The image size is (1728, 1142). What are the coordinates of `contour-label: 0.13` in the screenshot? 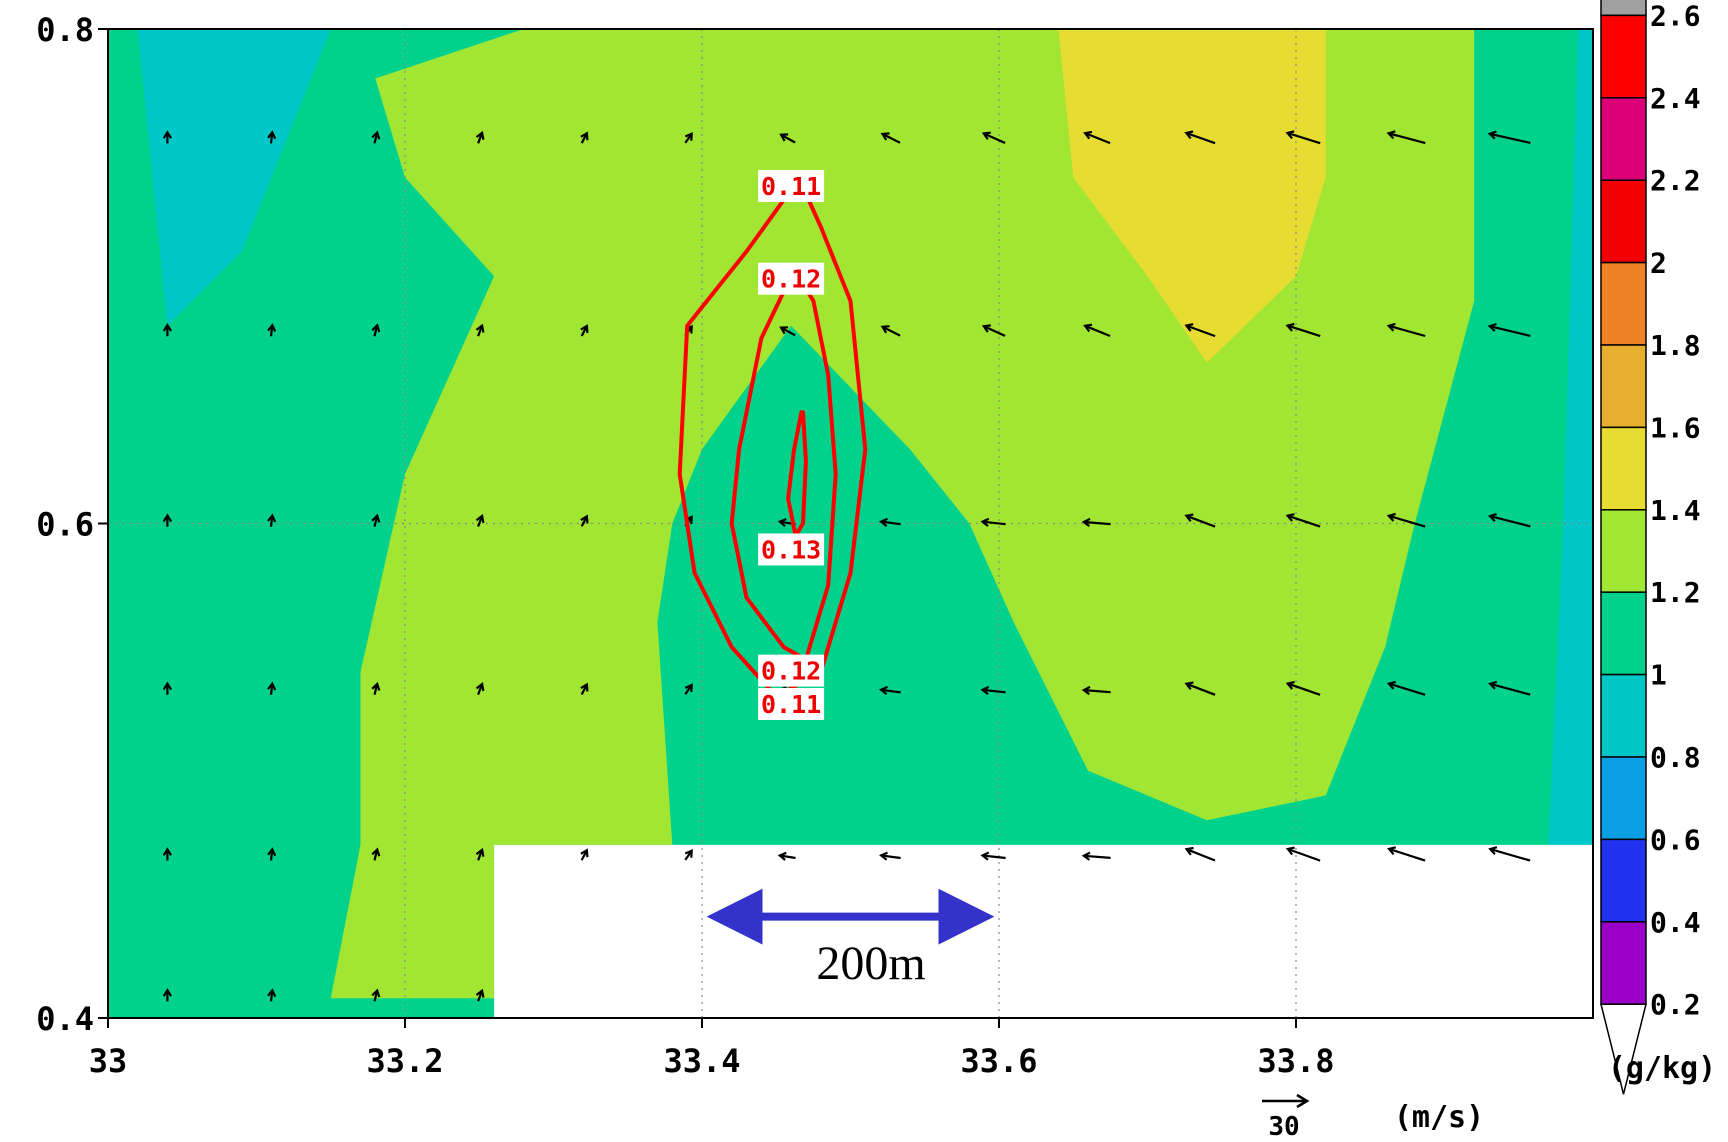 It's located at (791, 549).